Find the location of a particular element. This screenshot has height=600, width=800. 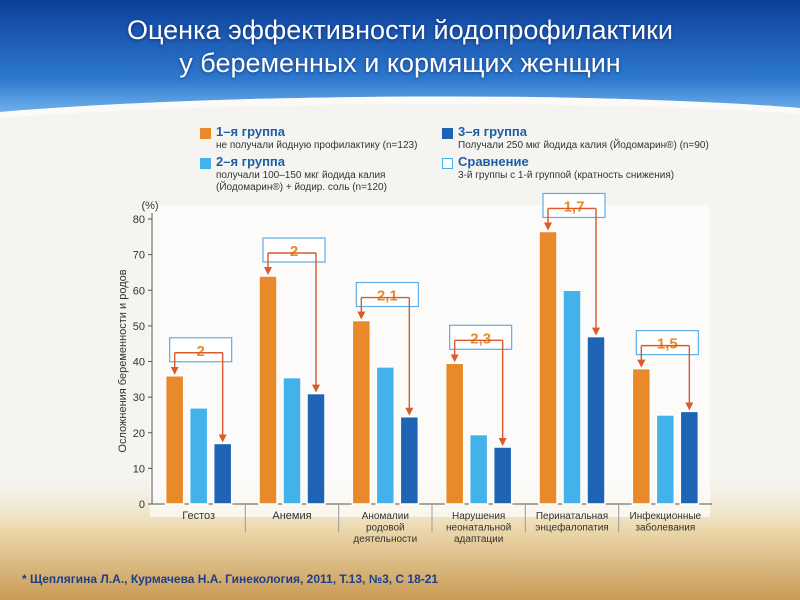

ratio-label: 2,1 is located at coordinates (387, 296).